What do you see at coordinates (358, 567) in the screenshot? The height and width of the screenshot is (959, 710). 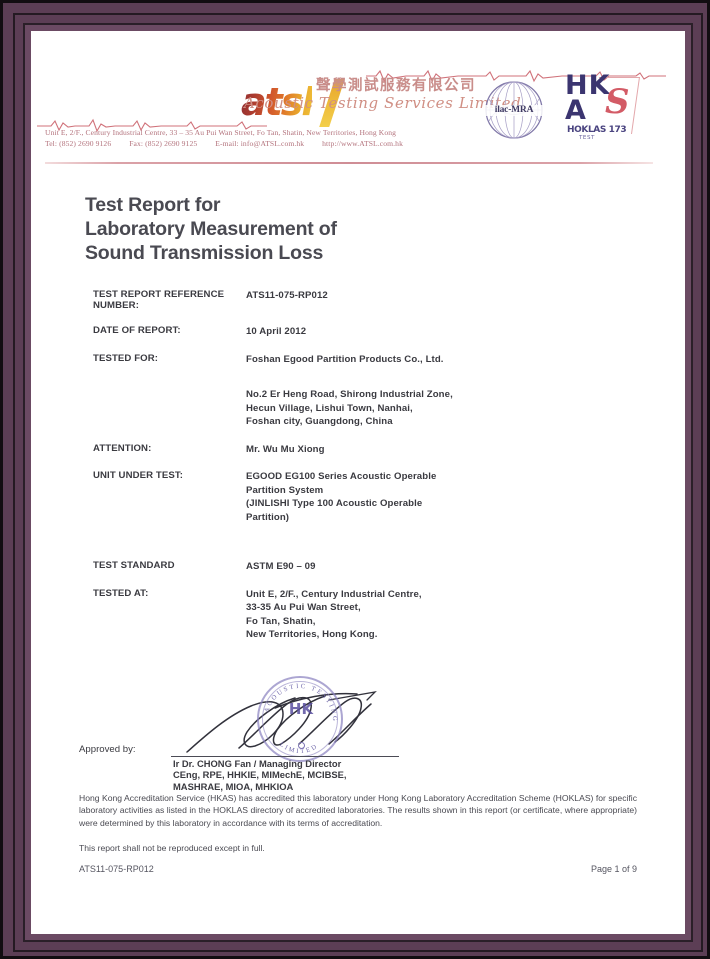 I see `field-row-test-standard: TEST STANDARD ASTM E90 – 09` at bounding box center [358, 567].